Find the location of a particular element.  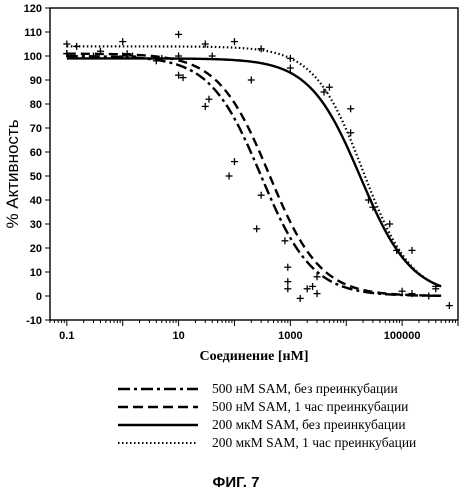

legend-label: 200 мкМ SAM, без преинкубации is located at coordinates (309, 424).